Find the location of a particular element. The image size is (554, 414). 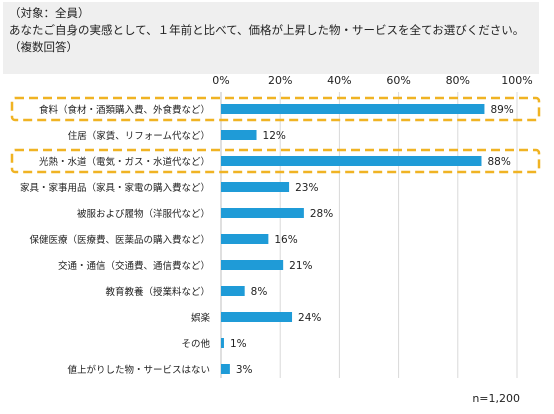

data-label: 16% is located at coordinates (285, 240).